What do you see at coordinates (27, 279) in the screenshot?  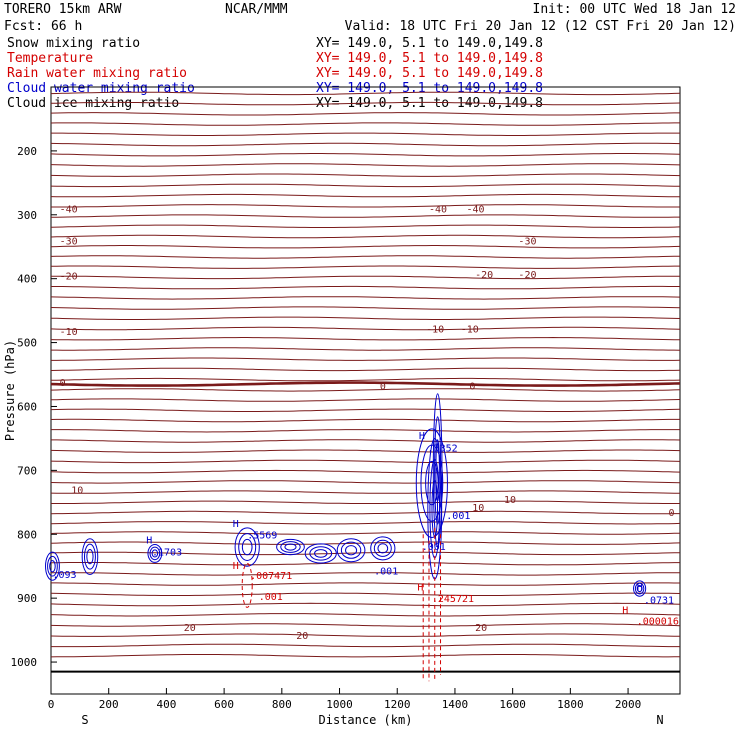 I see `y-tick-label: 400` at bounding box center [27, 279].